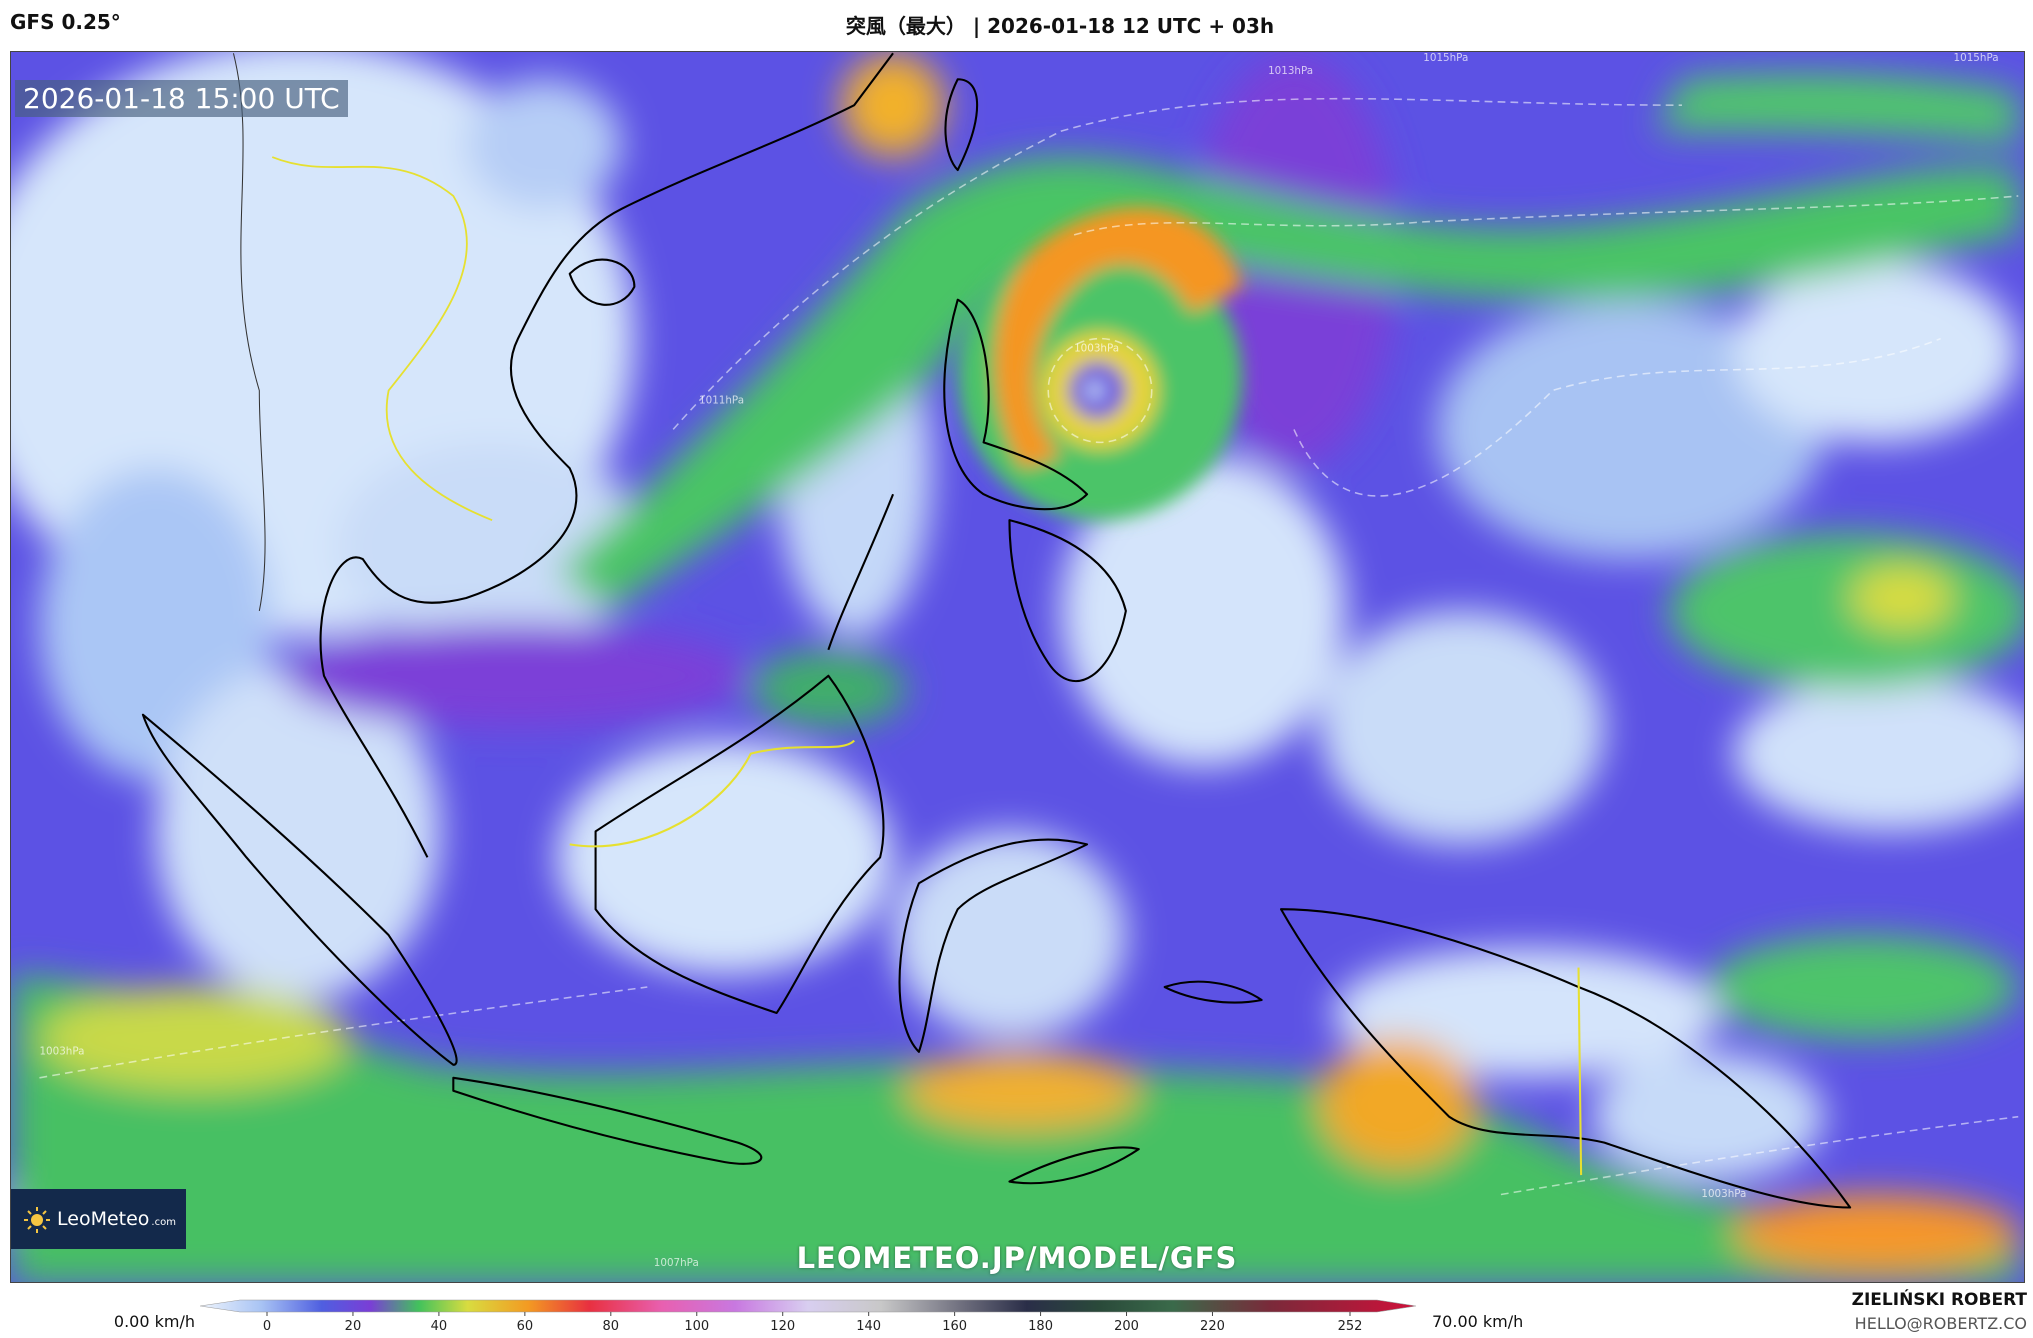 The width and height of the screenshot is (2033, 1338). What do you see at coordinates (1060, 26) in the screenshot?
I see `map-title: 突風（最大） | 2026-01-18 12 UTC + 03h` at bounding box center [1060, 26].